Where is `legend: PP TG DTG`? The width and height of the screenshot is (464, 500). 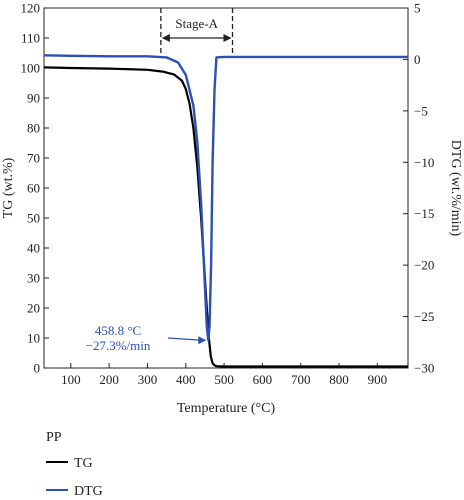
legend: PP TG DTG is located at coordinates (74, 464).